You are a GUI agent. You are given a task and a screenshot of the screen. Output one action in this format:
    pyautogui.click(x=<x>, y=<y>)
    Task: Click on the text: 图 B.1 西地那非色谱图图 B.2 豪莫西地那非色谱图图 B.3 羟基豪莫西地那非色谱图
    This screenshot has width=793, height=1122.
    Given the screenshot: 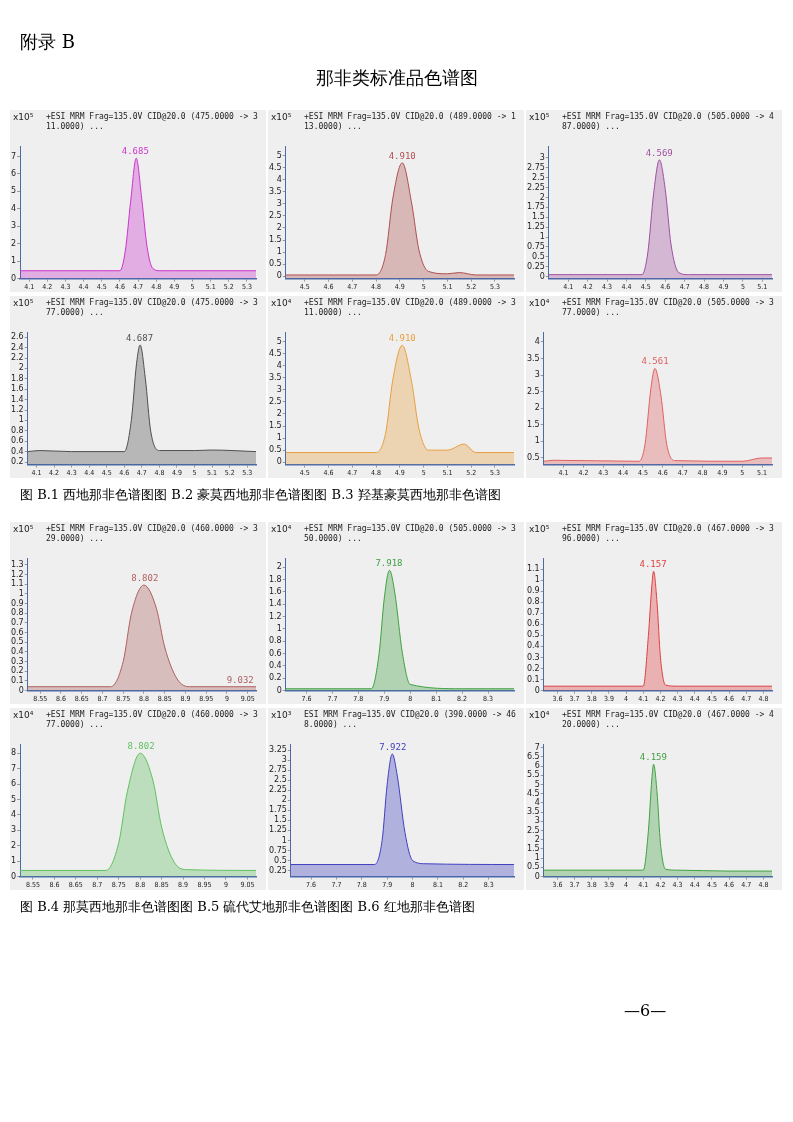 What is the action you would take?
    pyautogui.click(x=260, y=495)
    